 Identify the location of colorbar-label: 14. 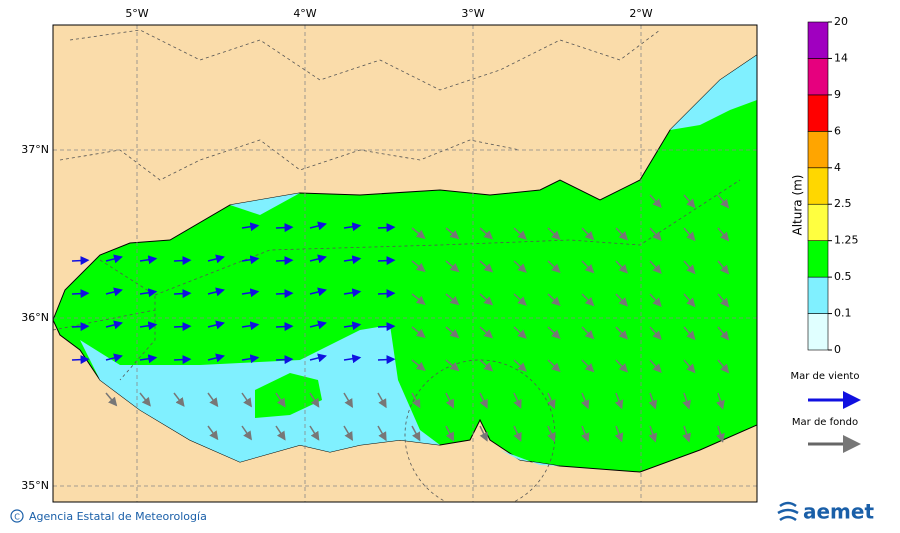
(841, 57).